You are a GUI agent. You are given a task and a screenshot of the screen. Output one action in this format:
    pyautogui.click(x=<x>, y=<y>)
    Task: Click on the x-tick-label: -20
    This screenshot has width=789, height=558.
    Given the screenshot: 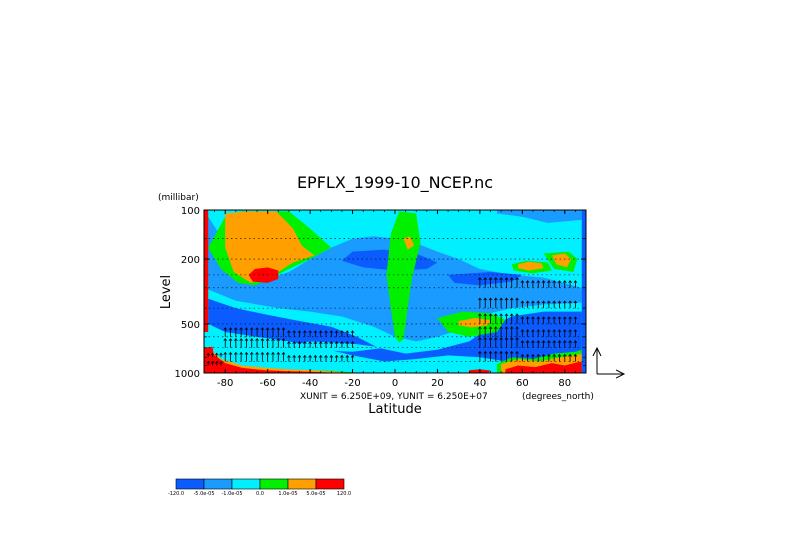 What is the action you would take?
    pyautogui.click(x=352, y=383)
    